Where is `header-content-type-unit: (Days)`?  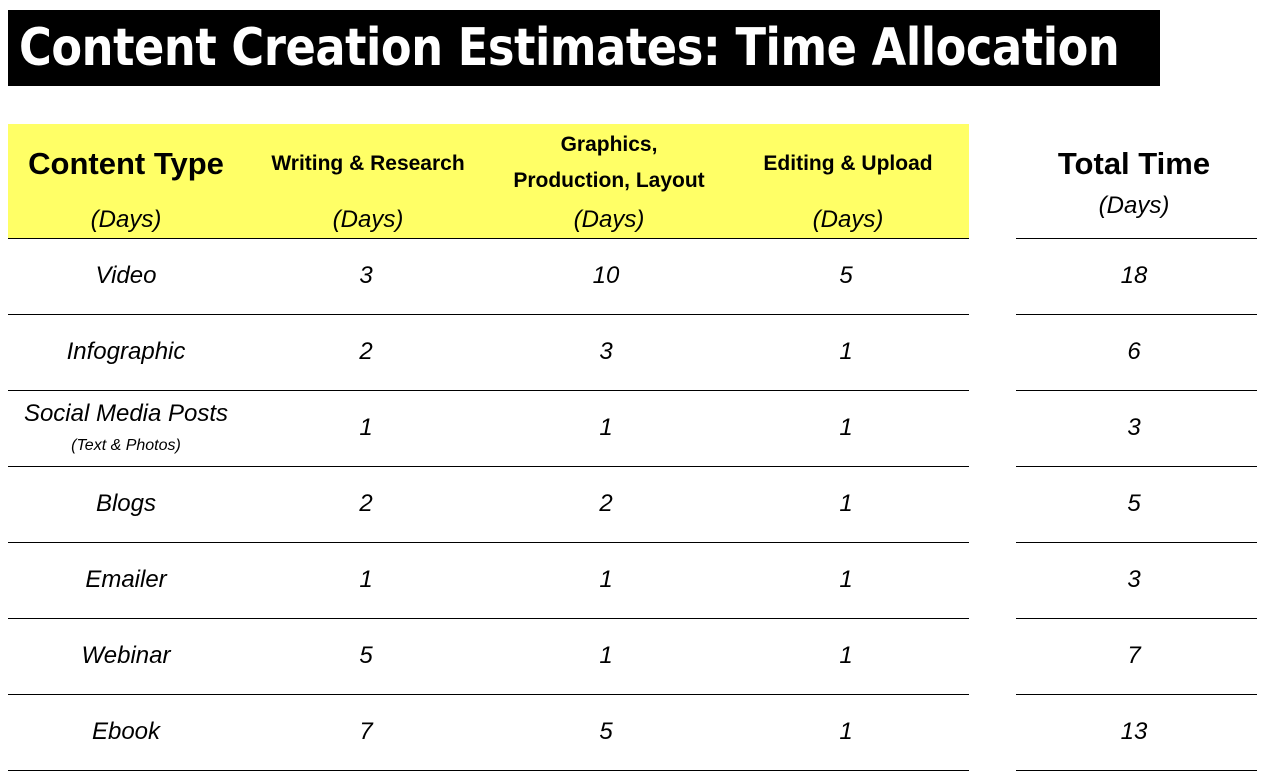 header-content-type-unit: (Days) is located at coordinates (126, 219).